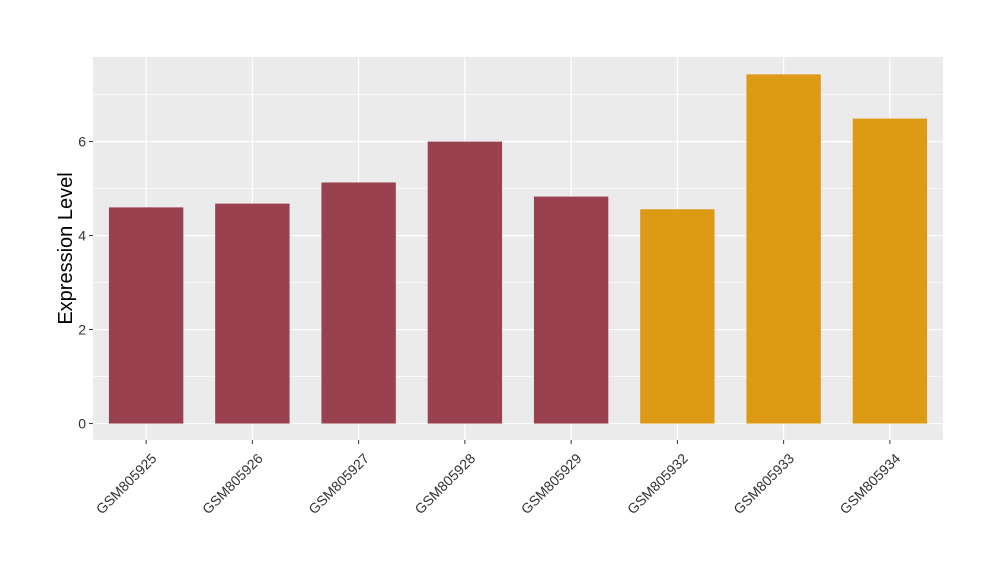  Describe the element at coordinates (338, 483) in the screenshot. I see `x-tick-label: GSM805927` at that location.